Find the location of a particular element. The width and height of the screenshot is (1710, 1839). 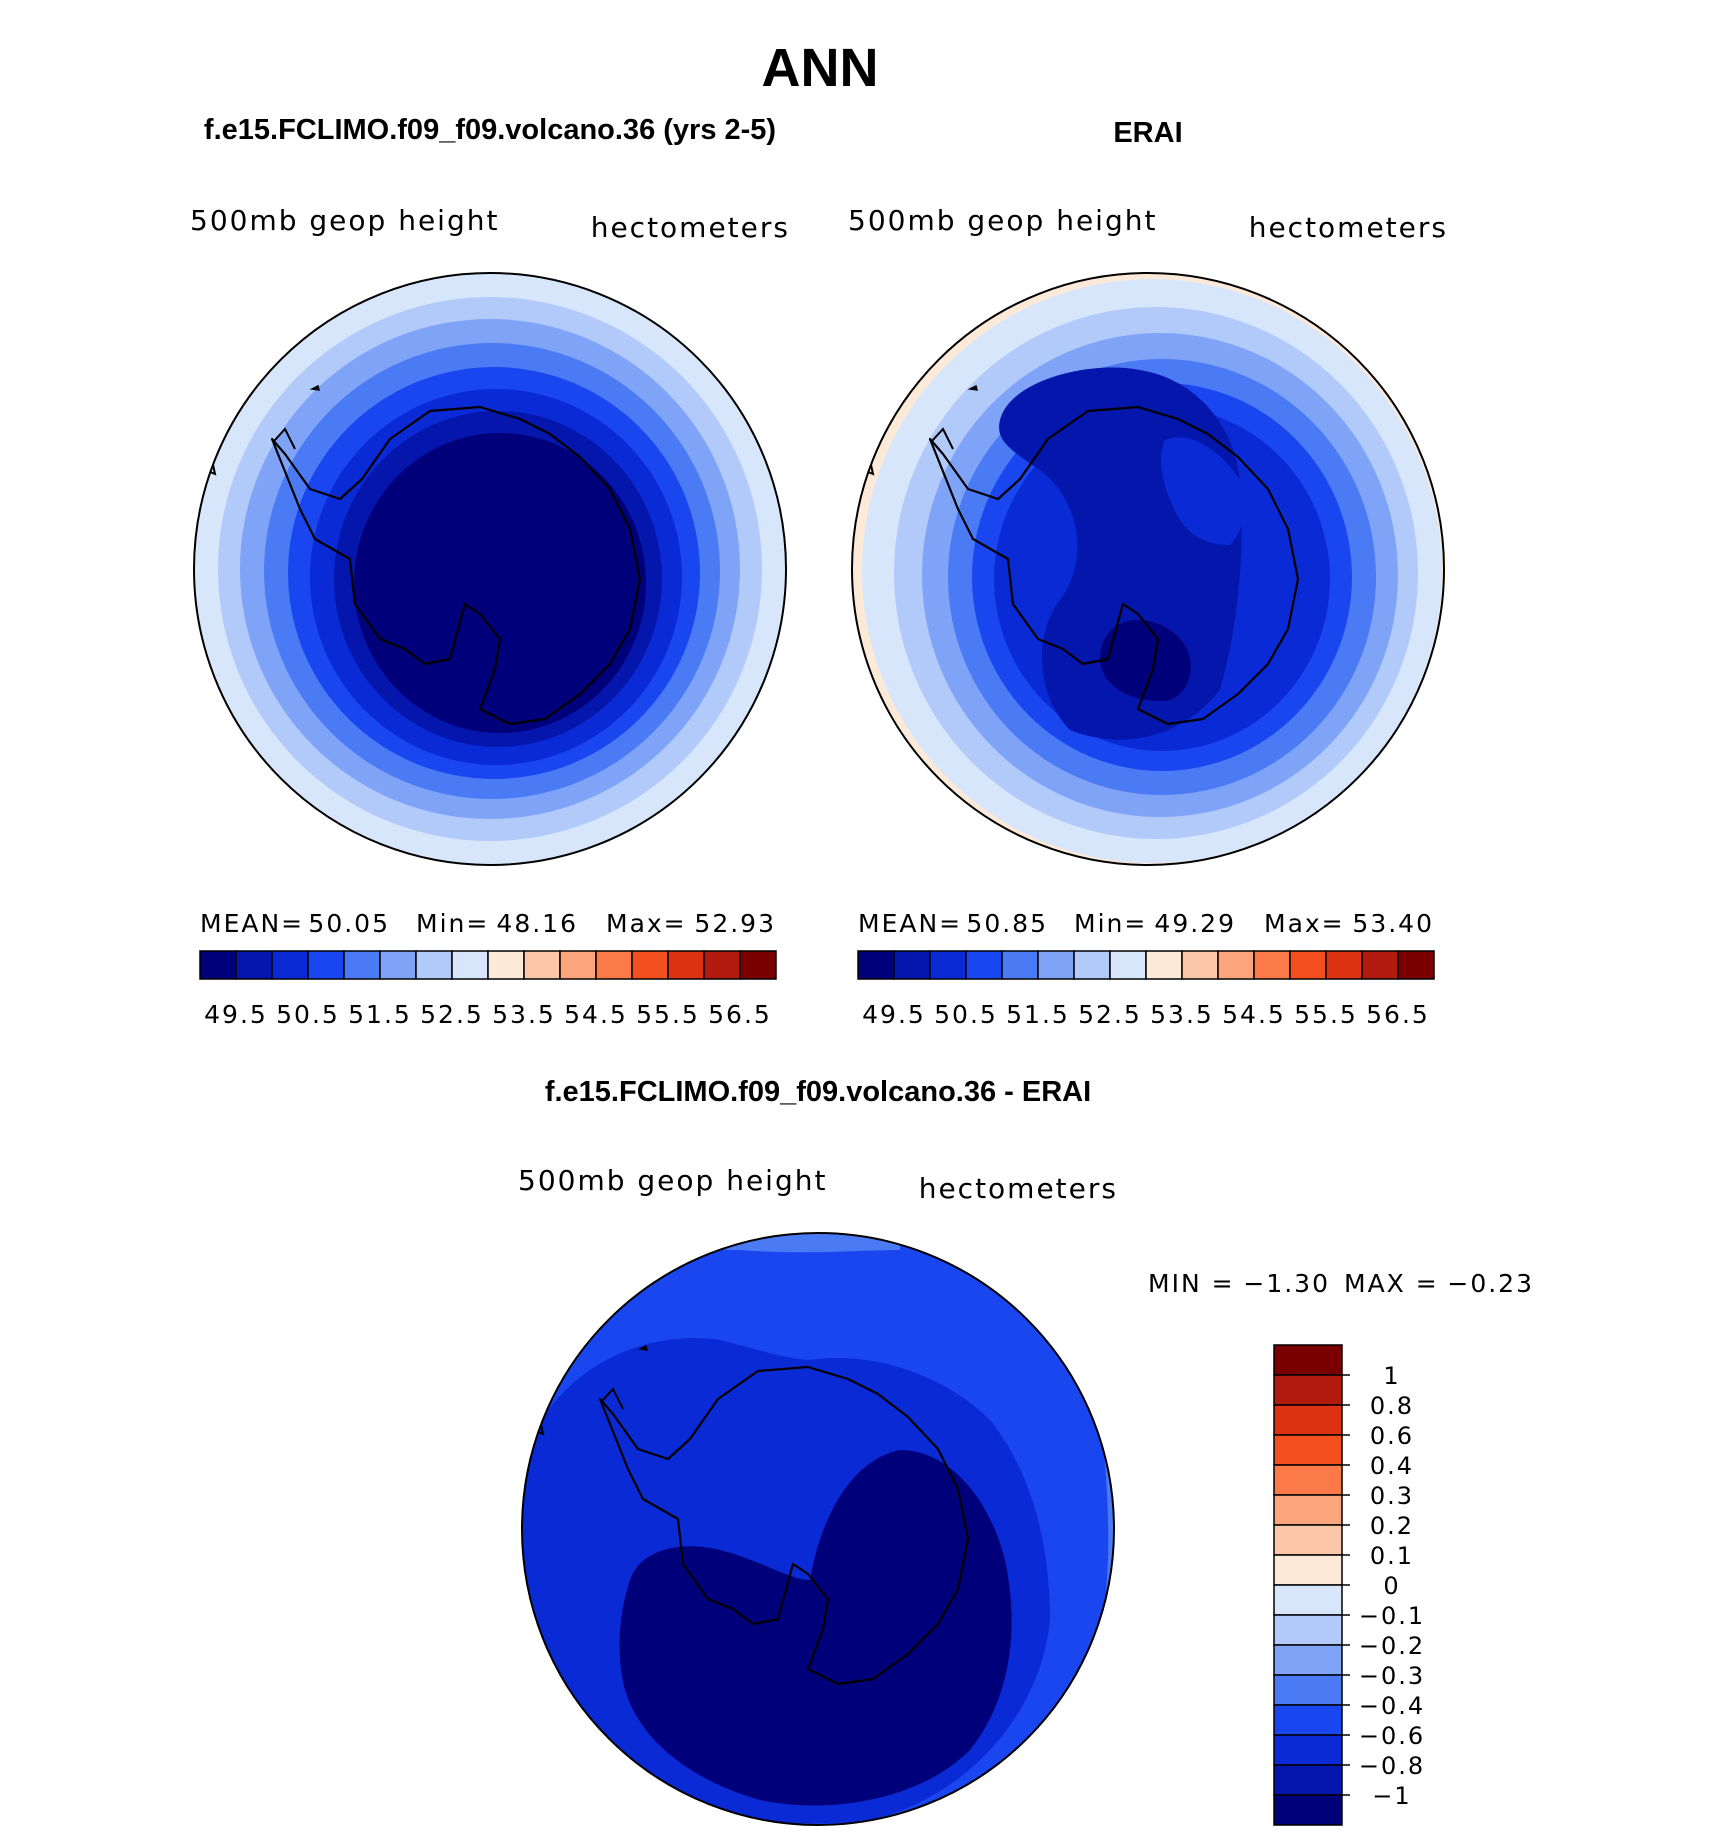

panel-model-colorbar-tick-label: 53.5 is located at coordinates (524, 1014).